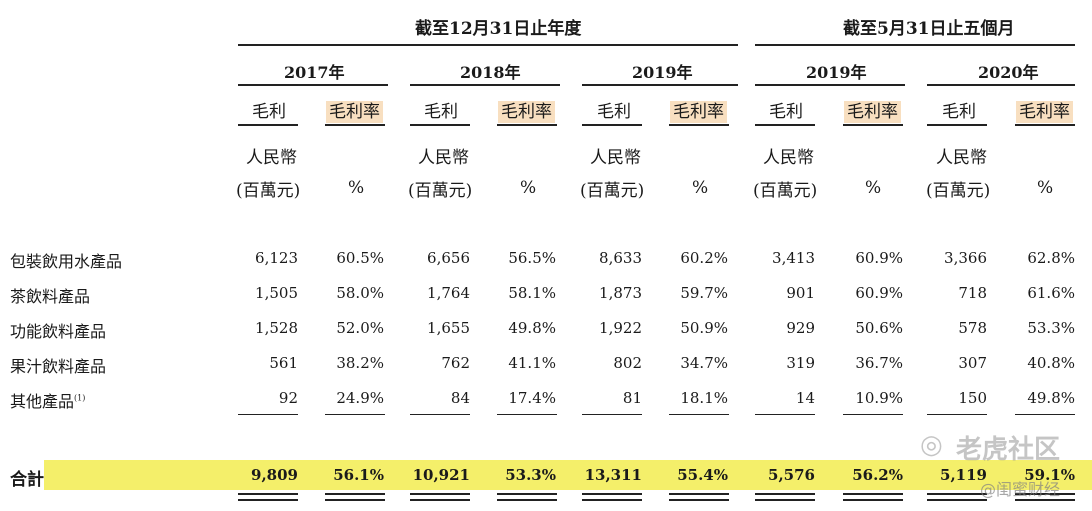  I want to click on total-gross-profit: 5,576, so click(791, 475).